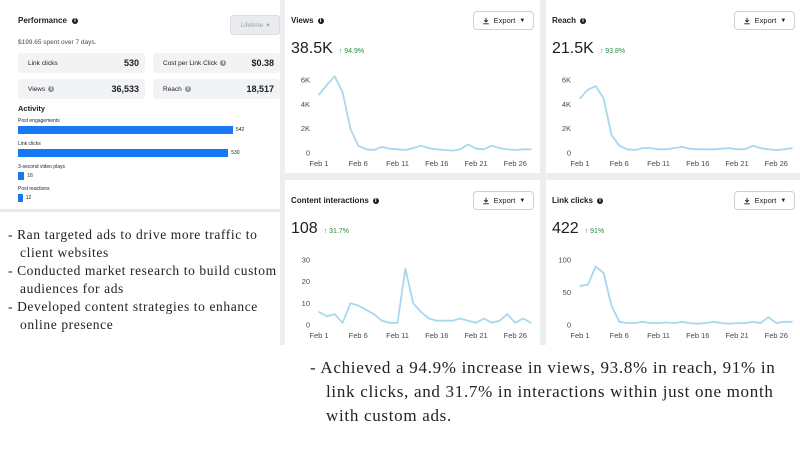  Describe the element at coordinates (351, 51) in the screenshot. I see `metric-change: ↑ 94.9%` at that location.